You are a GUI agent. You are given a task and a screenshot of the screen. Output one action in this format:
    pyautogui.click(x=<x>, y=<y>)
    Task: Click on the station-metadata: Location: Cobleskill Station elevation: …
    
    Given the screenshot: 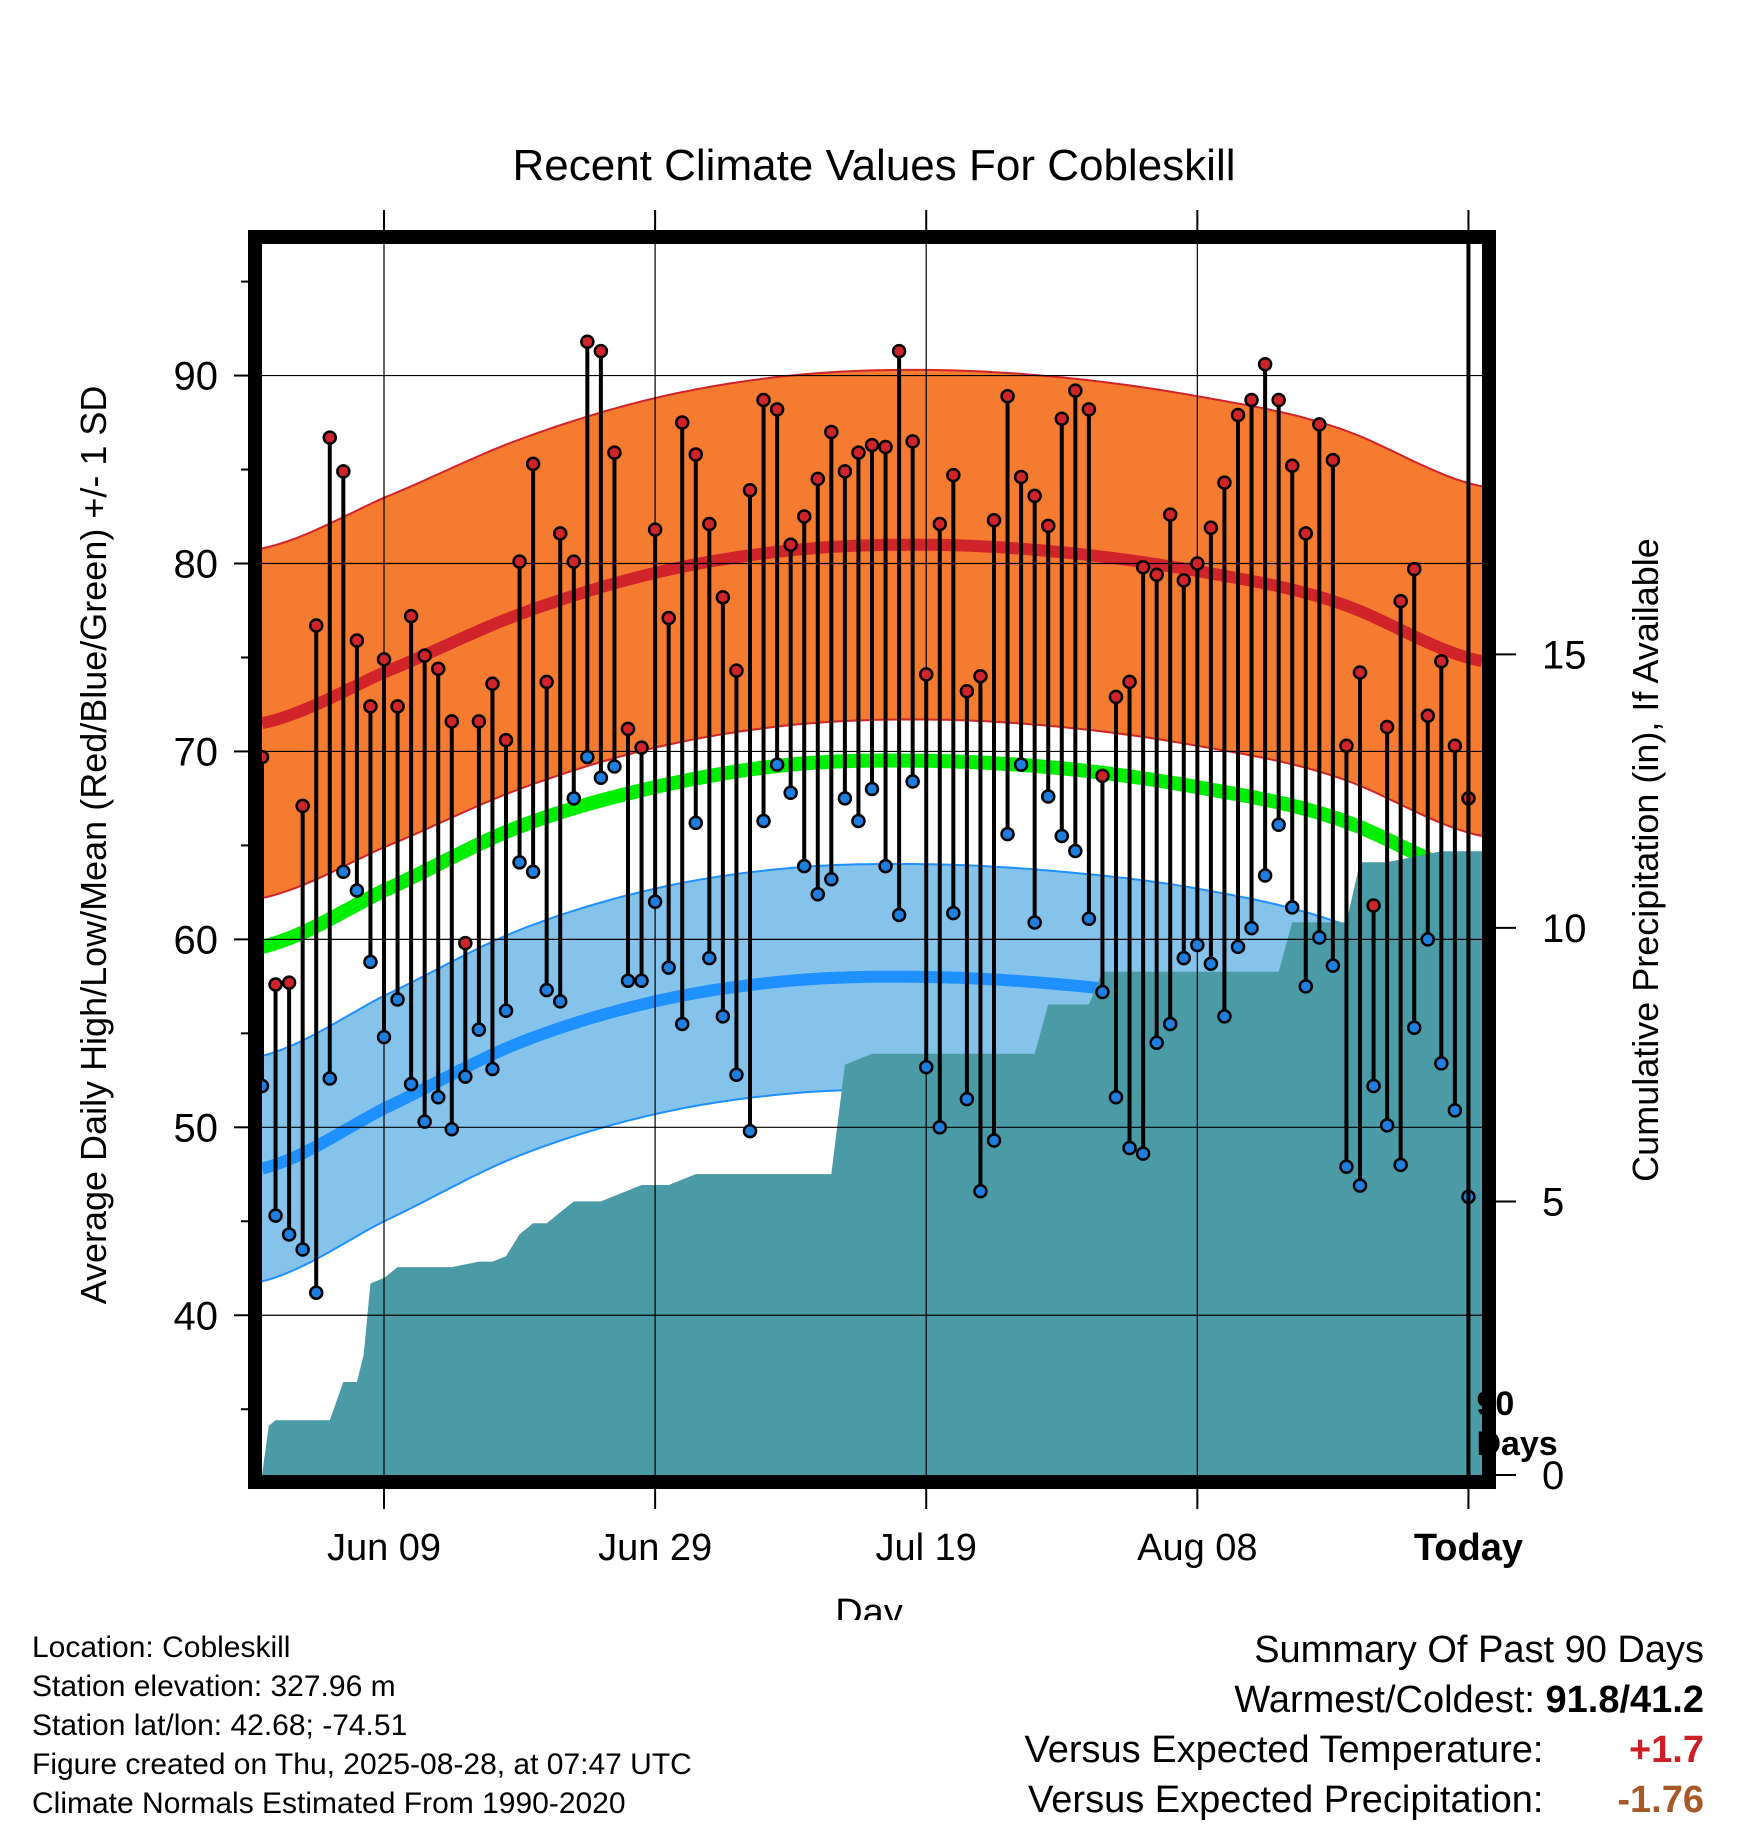 What is the action you would take?
    pyautogui.click(x=362, y=1725)
    